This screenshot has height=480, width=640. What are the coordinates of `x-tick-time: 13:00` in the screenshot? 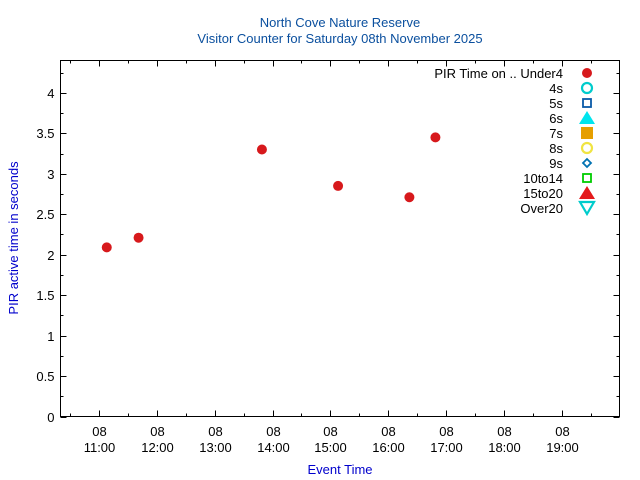 It's located at (215, 447).